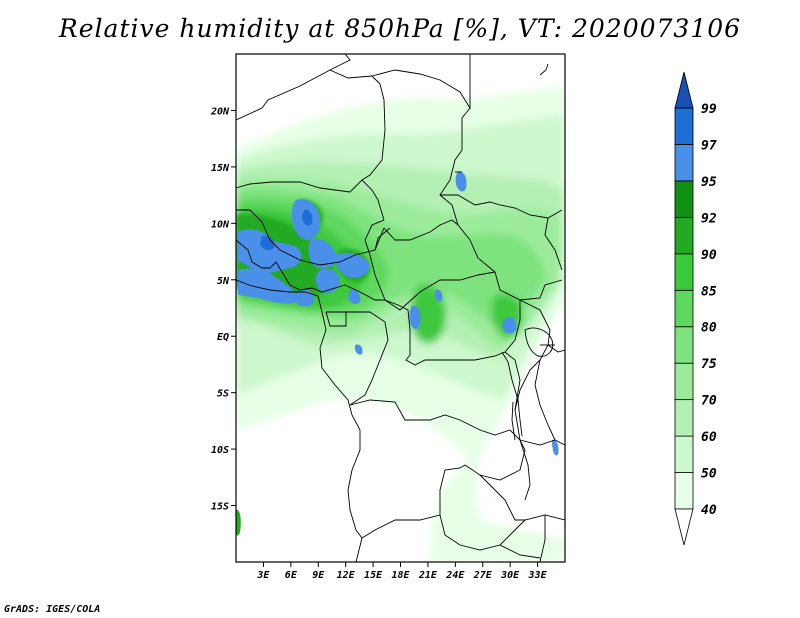 This screenshot has height=618, width=800. I want to click on lon-tick-label: 6E, so click(291, 575).